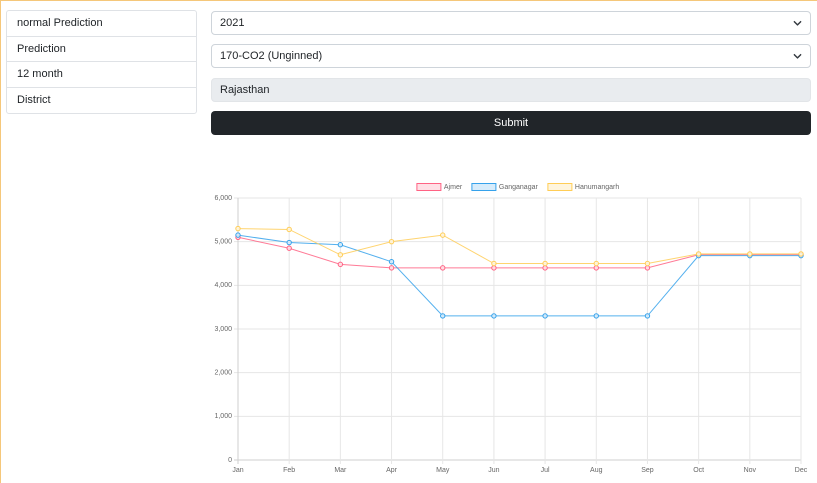 The width and height of the screenshot is (817, 483). I want to click on legend-label-ajmer: Ajmer, so click(453, 187).